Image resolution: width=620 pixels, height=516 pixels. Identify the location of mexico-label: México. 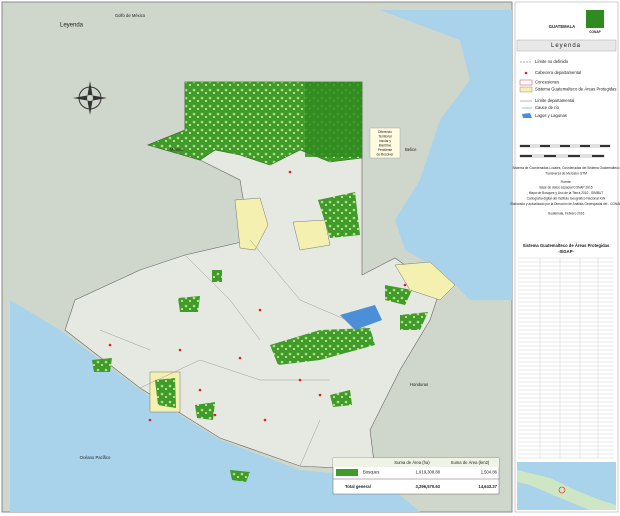
(177, 149).